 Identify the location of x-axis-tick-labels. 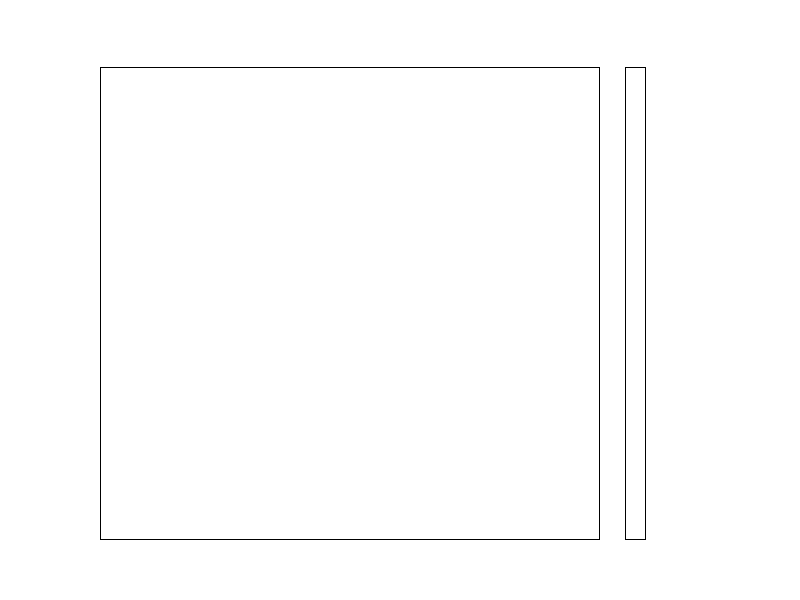
(350, 555).